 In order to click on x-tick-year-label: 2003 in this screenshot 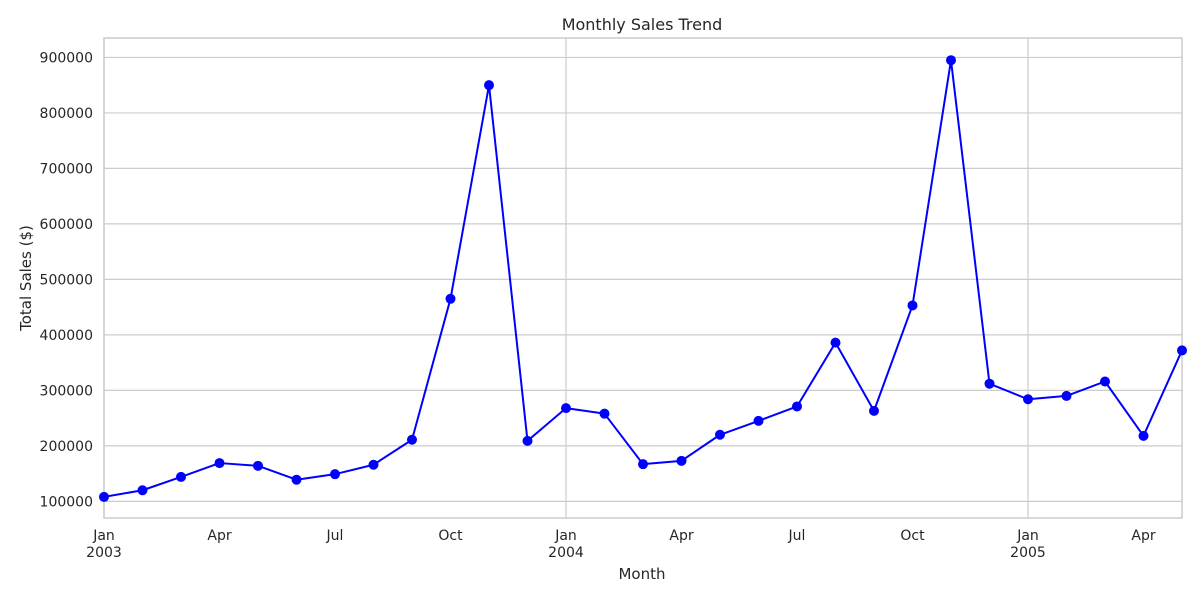, I will do `click(104, 553)`.